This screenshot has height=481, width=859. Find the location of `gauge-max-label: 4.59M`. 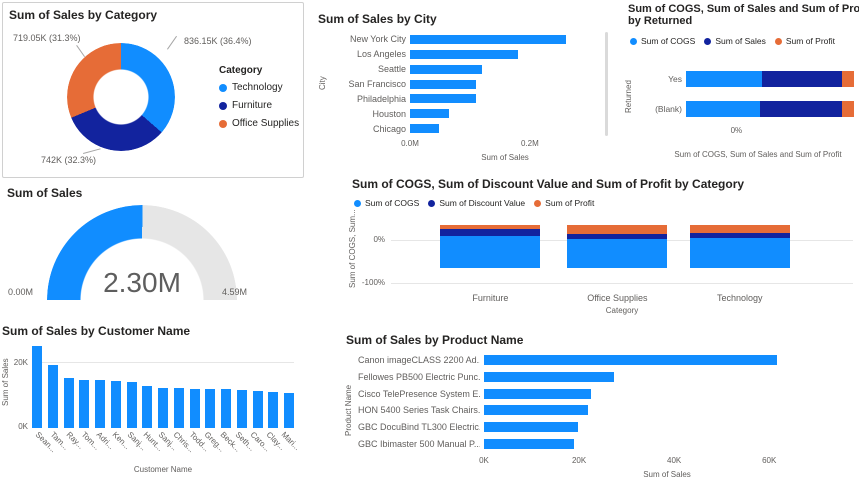

gauge-max-label: 4.59M is located at coordinates (235, 292).